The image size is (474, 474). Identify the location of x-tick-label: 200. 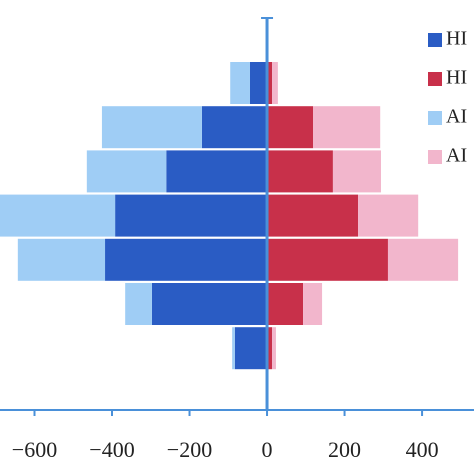
(344, 449).